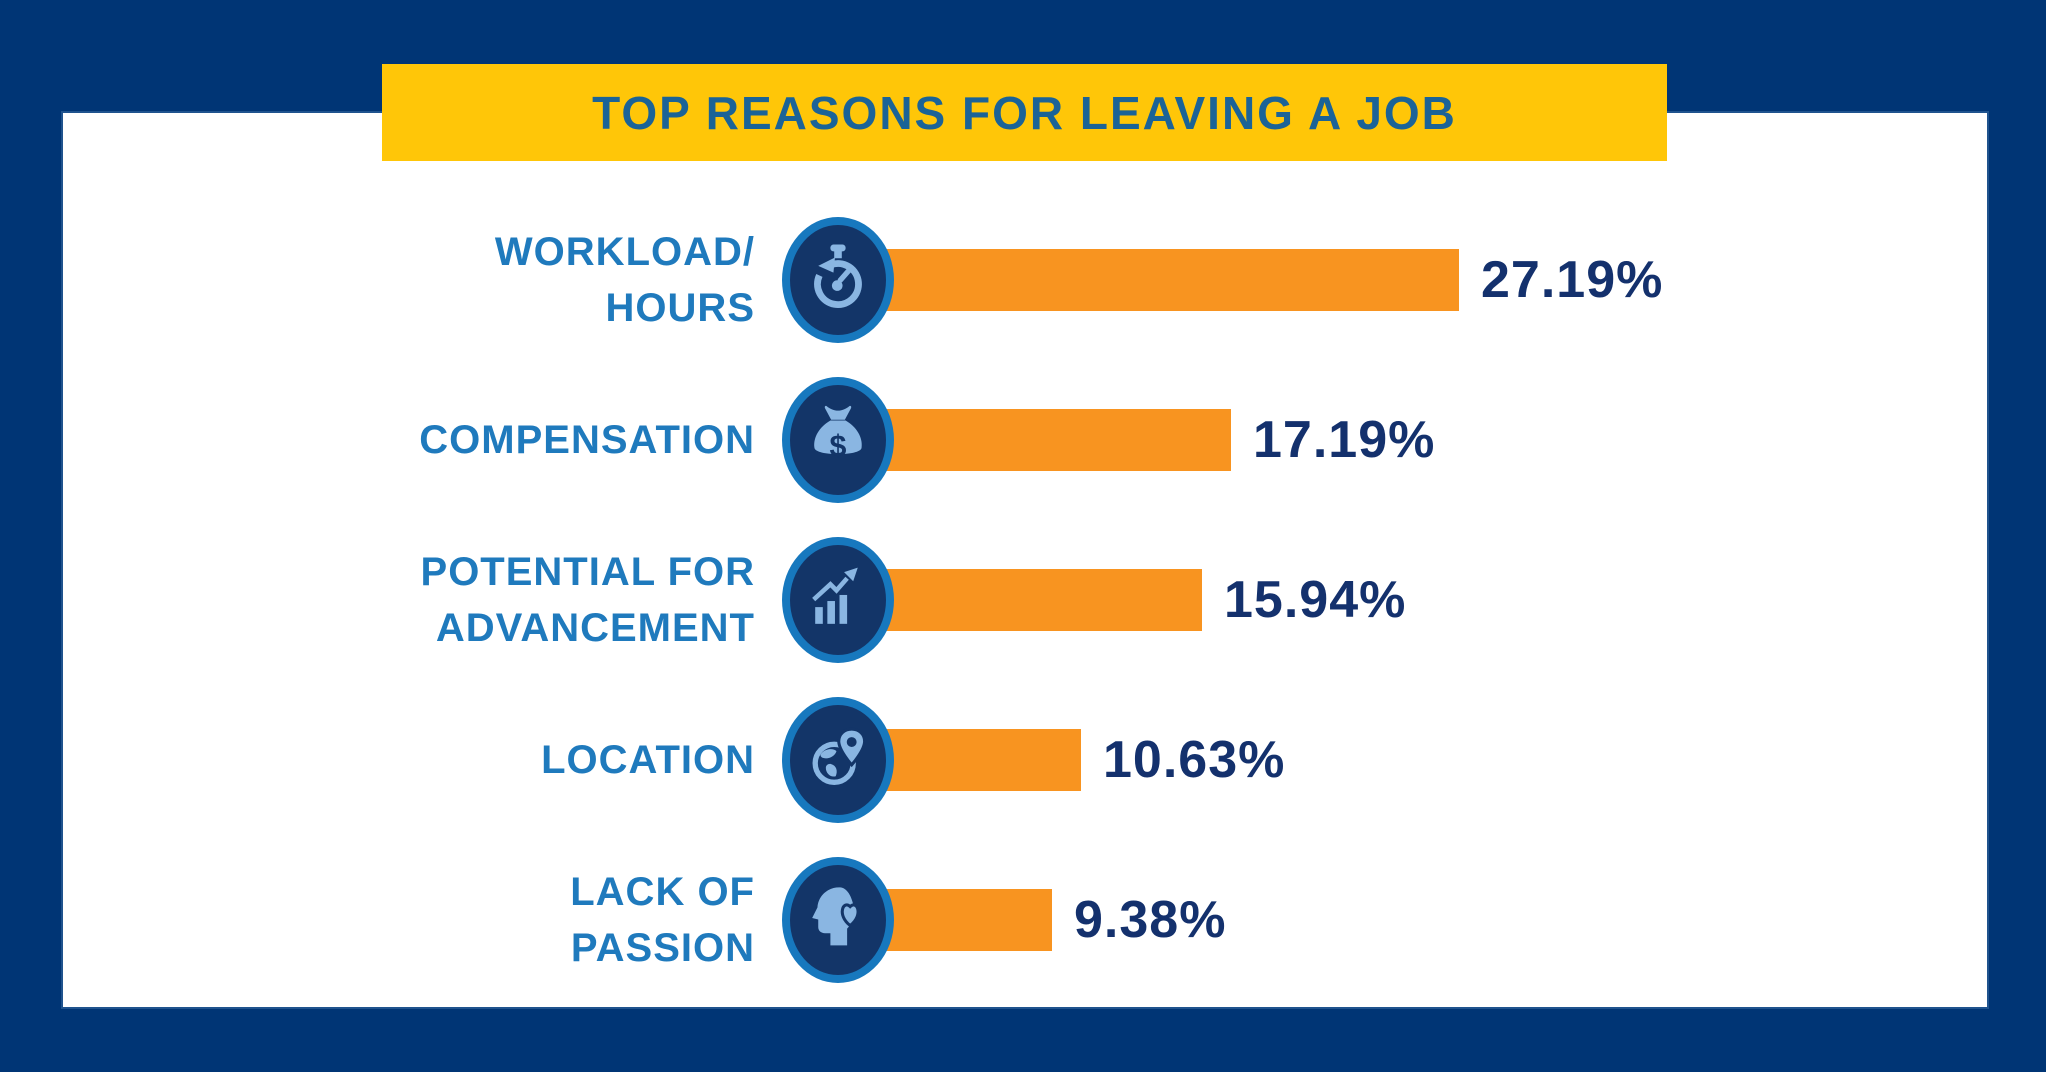 This screenshot has height=1072, width=2046. Describe the element at coordinates (587, 600) in the screenshot. I see `category-label: POTENTIAL FOR ADVANCEMENT` at that location.